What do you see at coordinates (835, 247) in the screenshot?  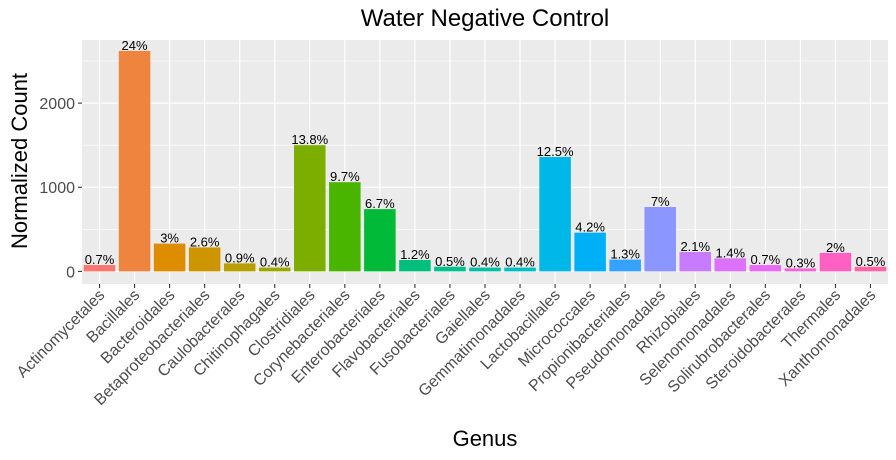 I see `bar-data-label: 2%` at bounding box center [835, 247].